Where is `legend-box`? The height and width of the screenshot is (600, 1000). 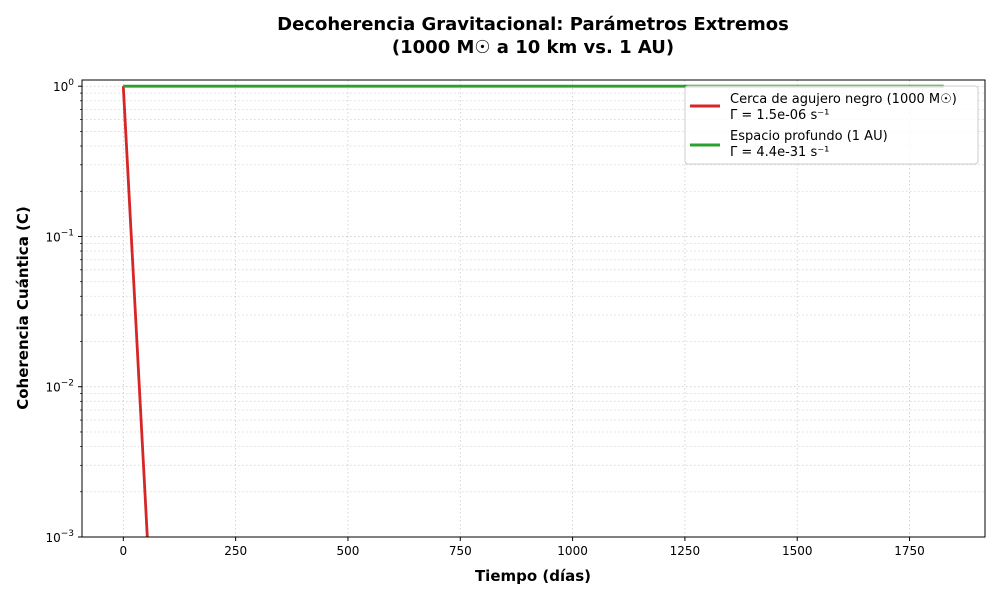
legend-box is located at coordinates (831, 125).